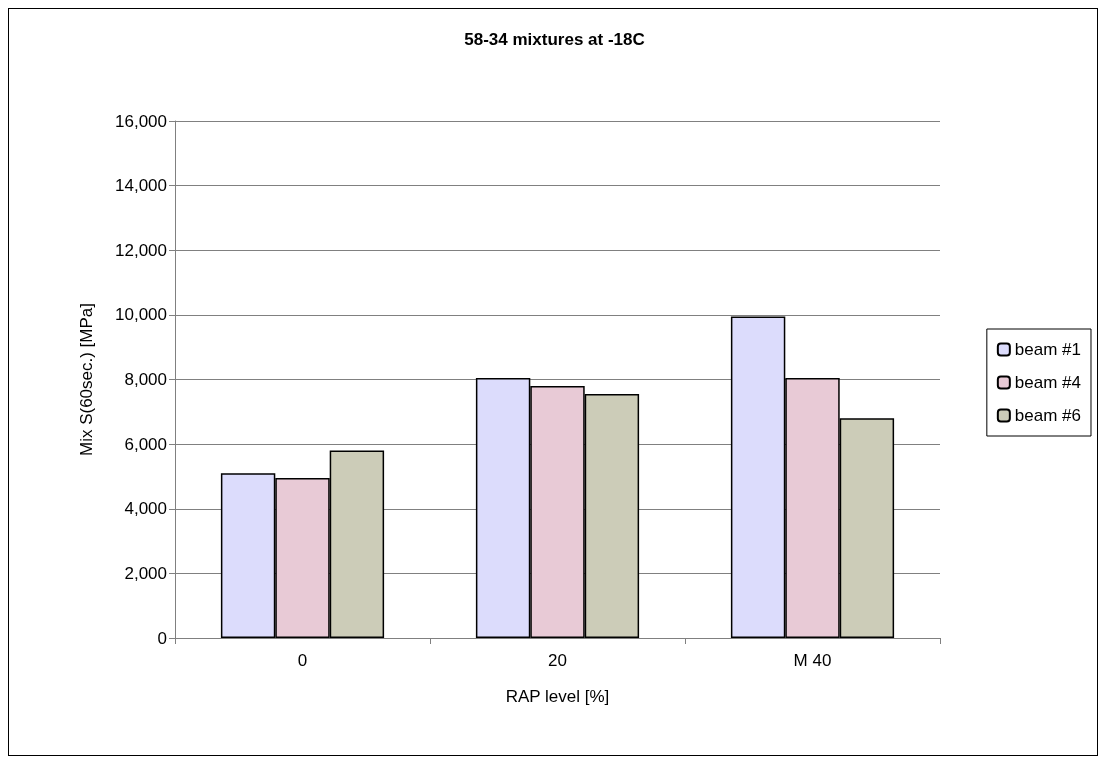 This screenshot has height=765, width=1109. What do you see at coordinates (141, 186) in the screenshot?
I see `y-tick-label: 14,000` at bounding box center [141, 186].